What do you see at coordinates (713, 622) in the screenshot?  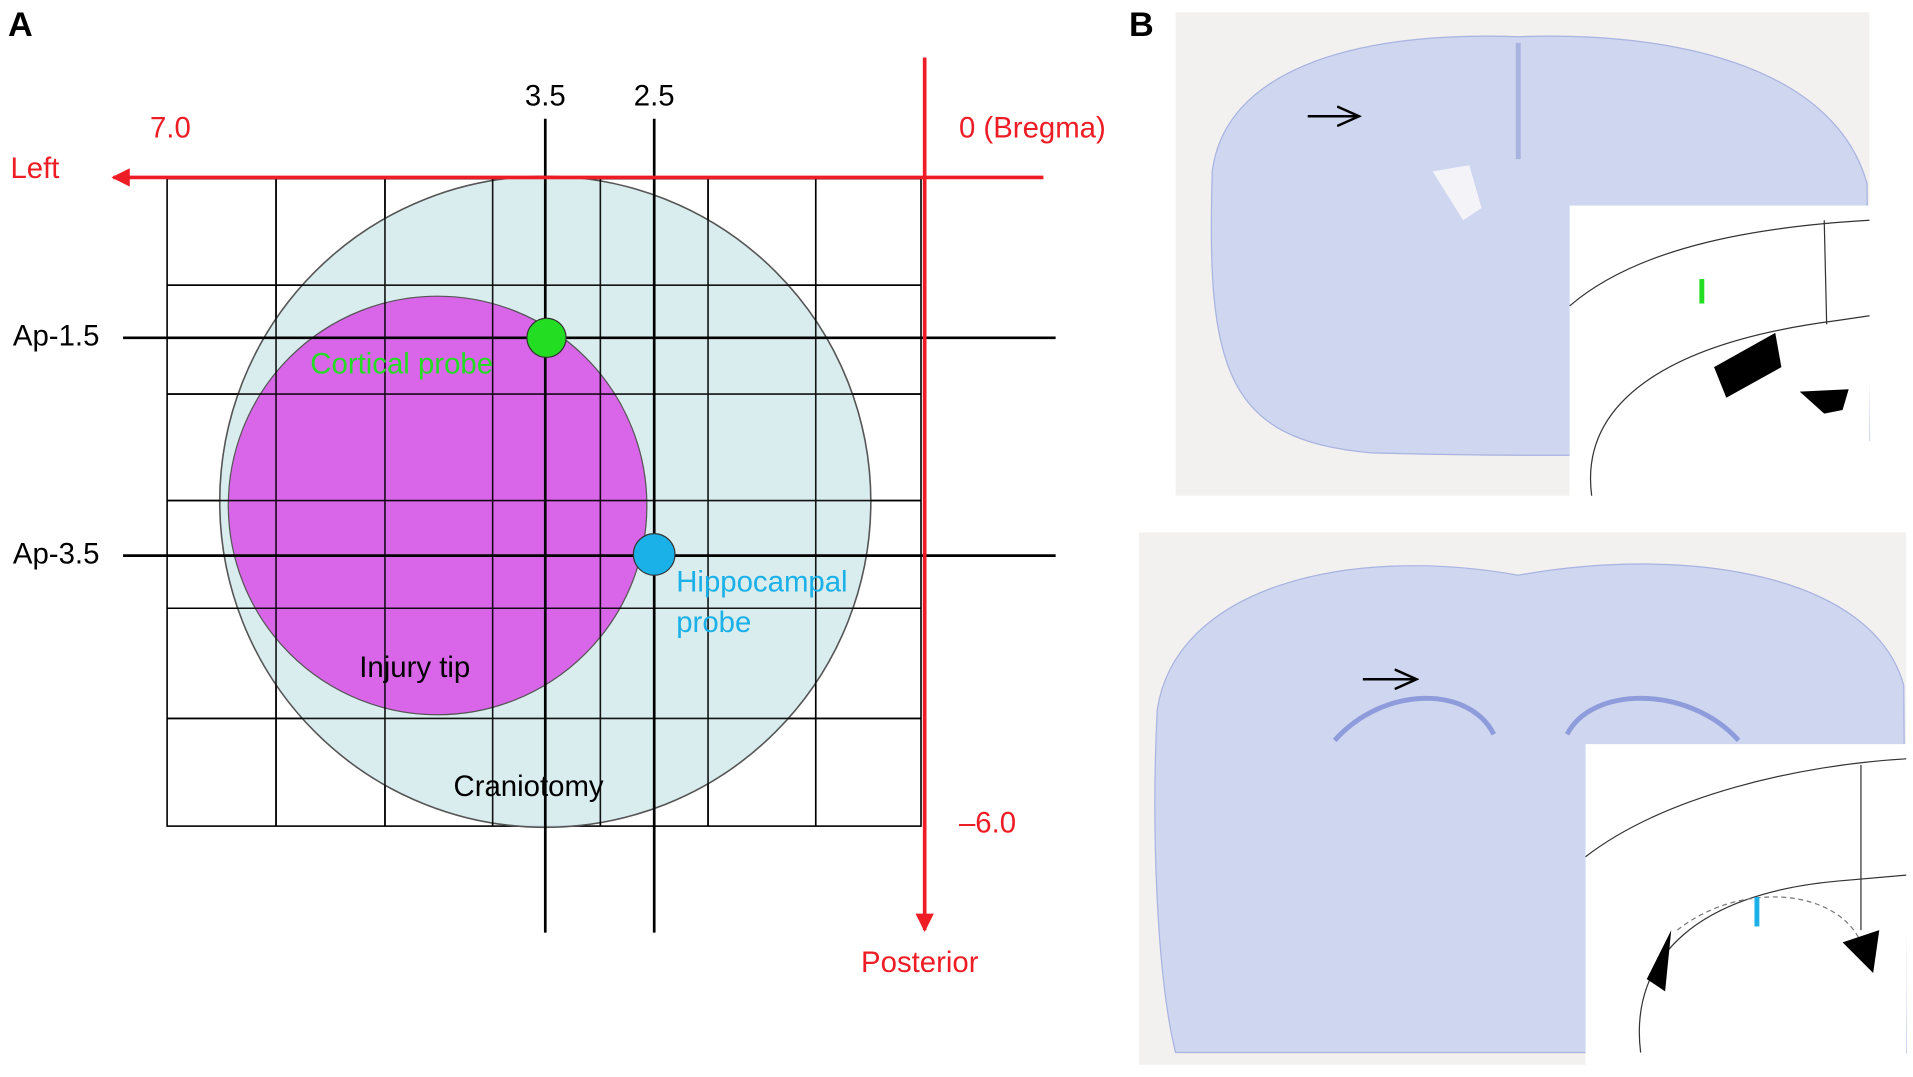 I see `hippocampal-probe-label: probe` at bounding box center [713, 622].